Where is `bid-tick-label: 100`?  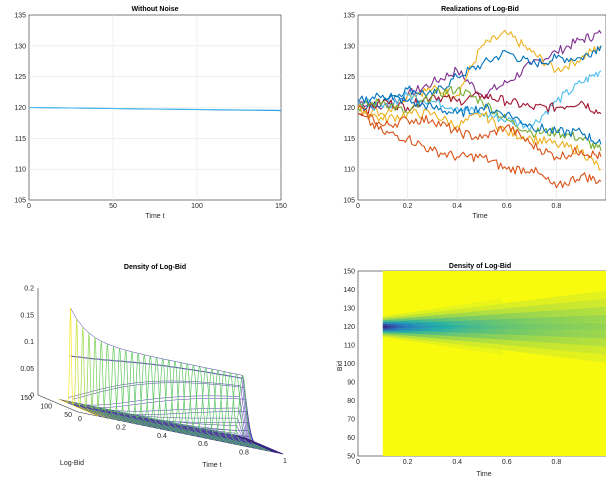 bid-tick-label: 100 is located at coordinates (46, 407).